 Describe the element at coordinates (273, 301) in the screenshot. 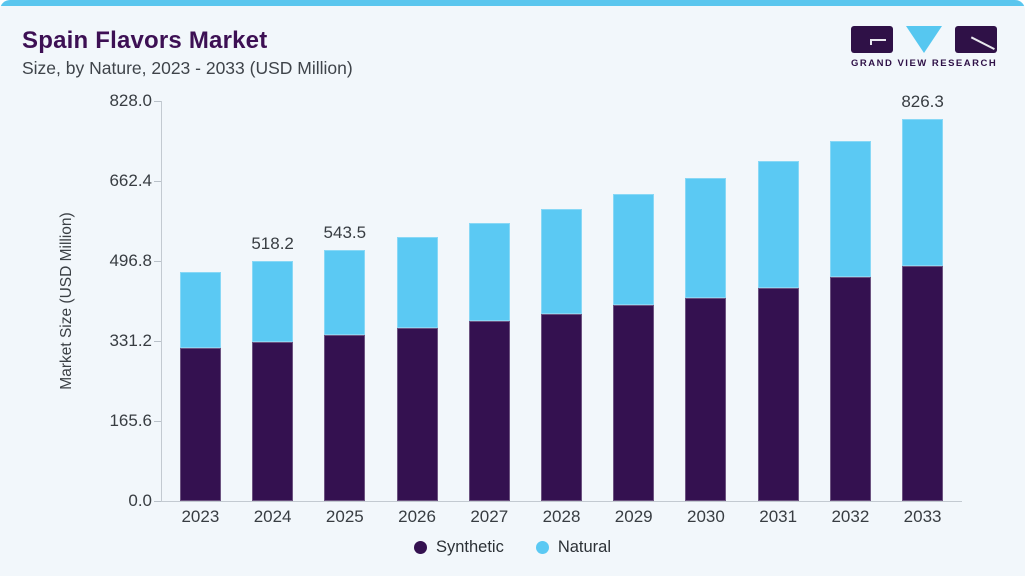

I see `bar-2024-natural-segment` at that location.